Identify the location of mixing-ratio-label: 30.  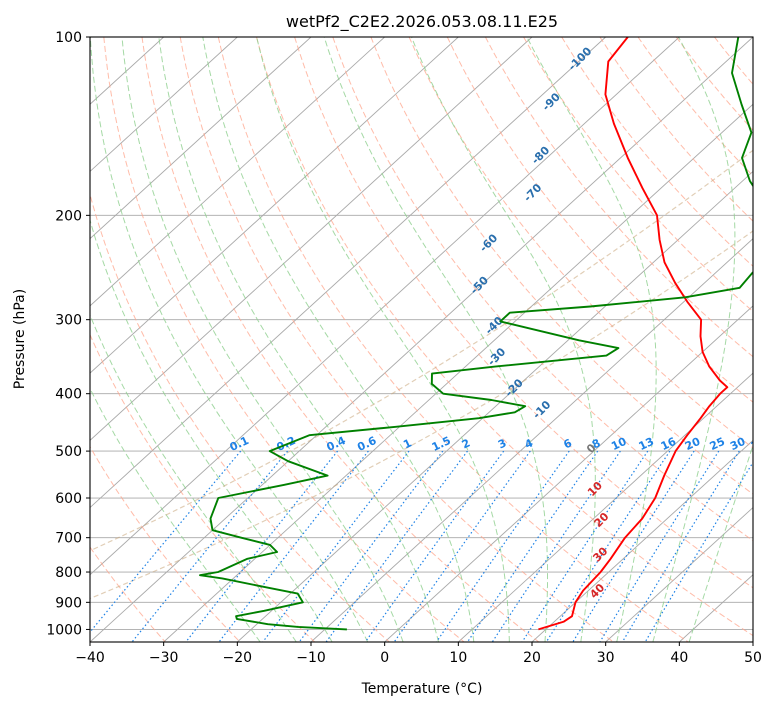
(738, 444).